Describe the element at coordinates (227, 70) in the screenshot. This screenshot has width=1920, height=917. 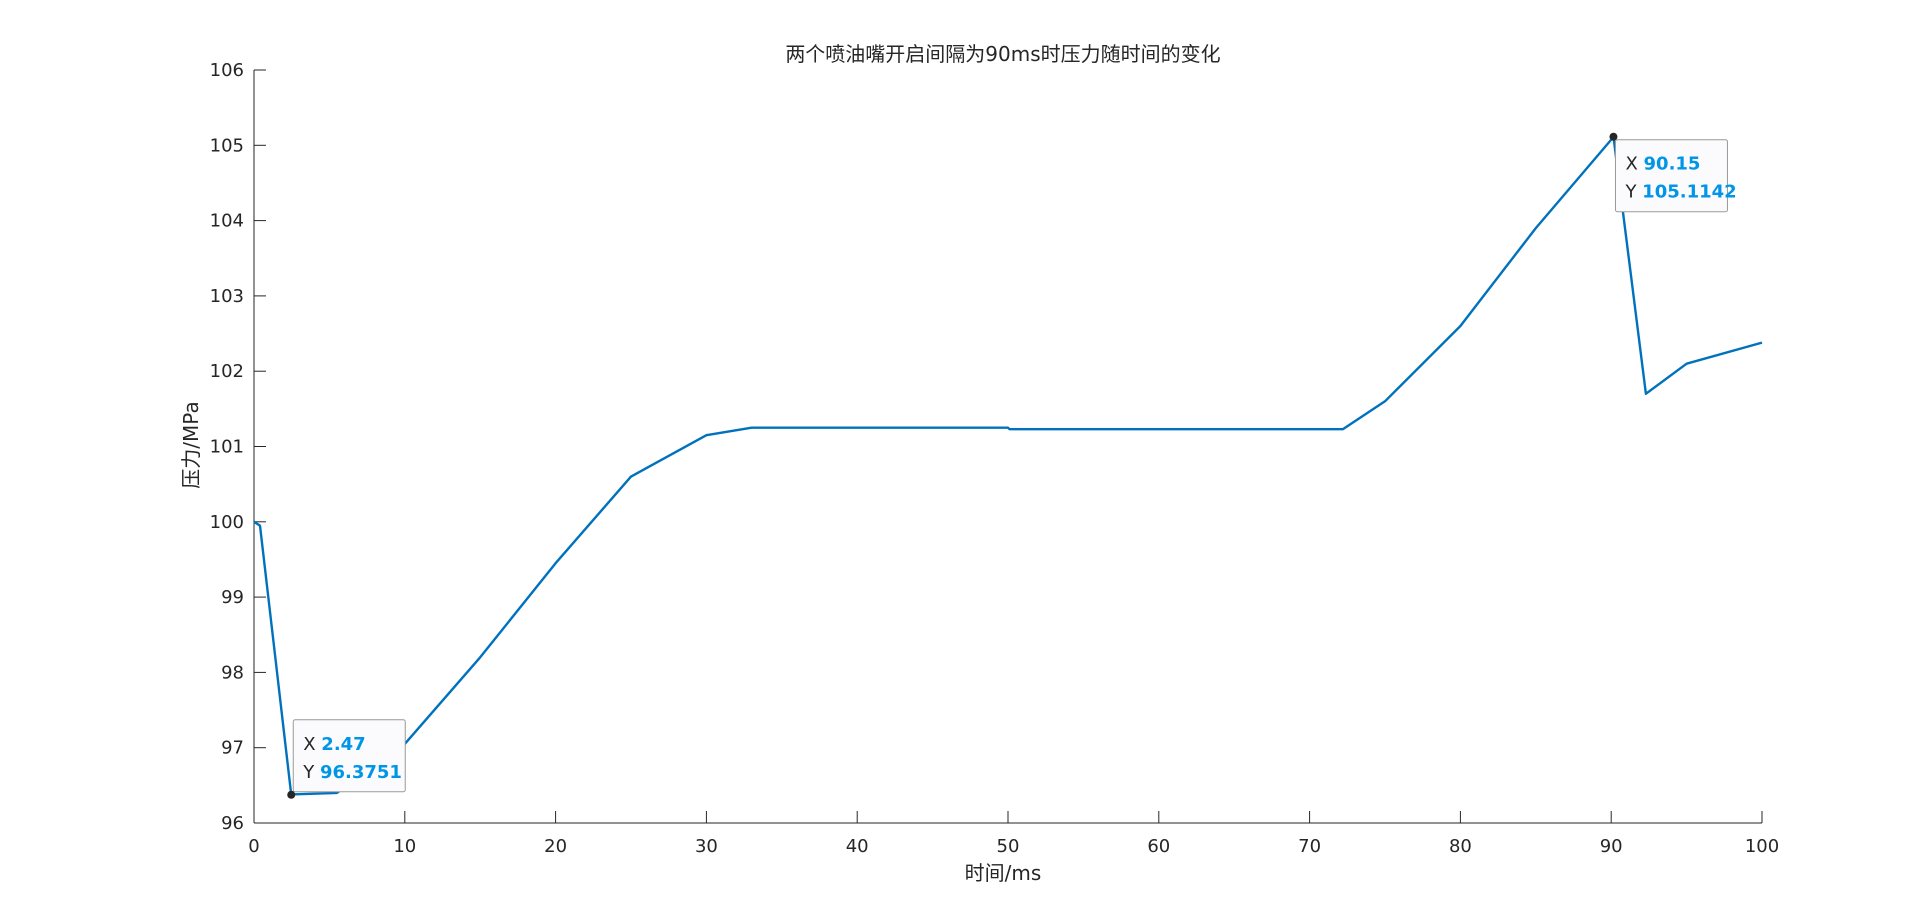
I see `y-tick-label: 106` at that location.